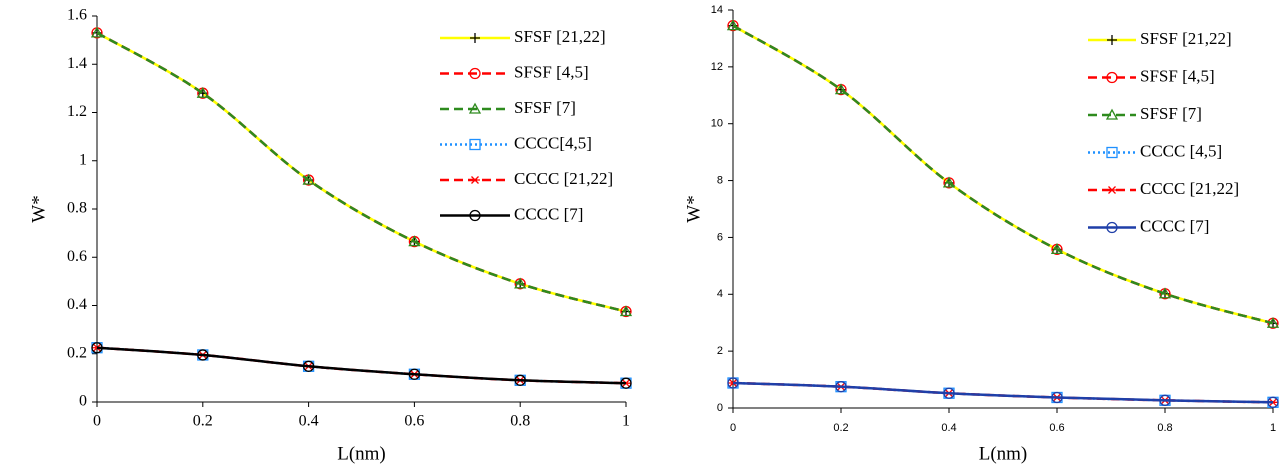  What do you see at coordinates (720, 180) in the screenshot?
I see `y-tick-label: 8` at bounding box center [720, 180].